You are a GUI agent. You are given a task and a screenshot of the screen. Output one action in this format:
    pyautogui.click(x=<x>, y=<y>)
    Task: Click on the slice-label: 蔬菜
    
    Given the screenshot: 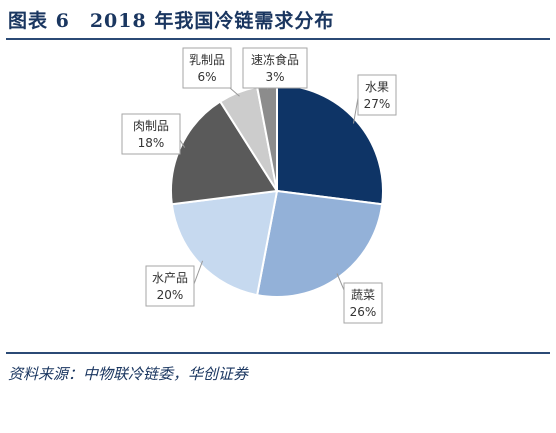 What is the action you would take?
    pyautogui.click(x=363, y=295)
    